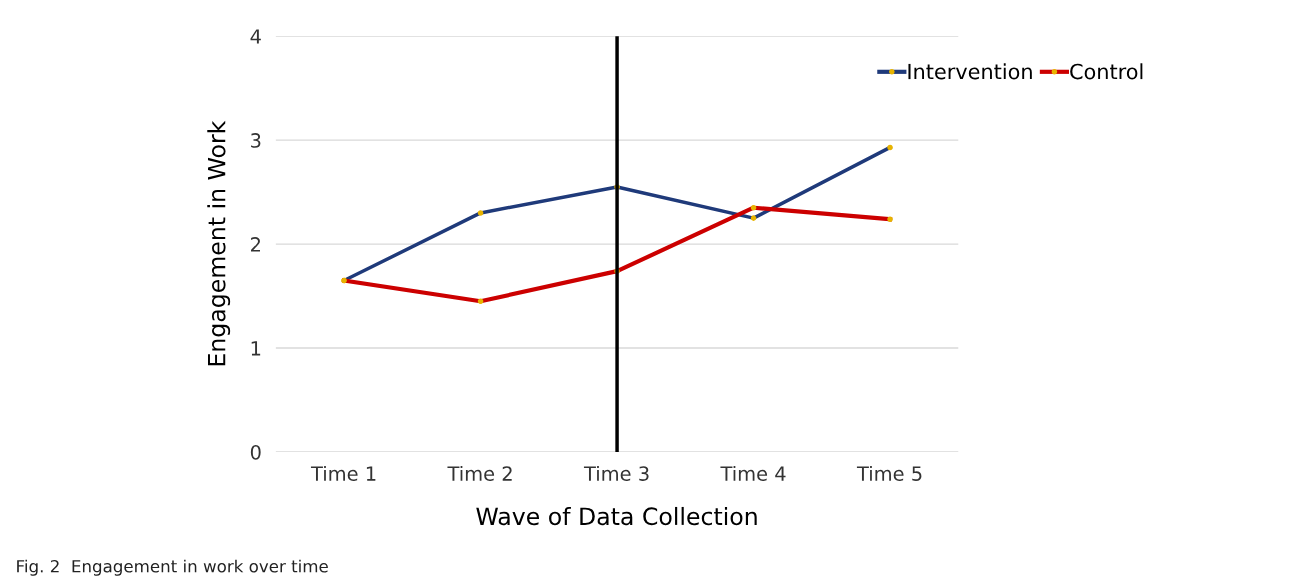 The image size is (1295, 584). Describe the element at coordinates (970, 71) in the screenshot. I see `legend-label: Intervention` at that location.